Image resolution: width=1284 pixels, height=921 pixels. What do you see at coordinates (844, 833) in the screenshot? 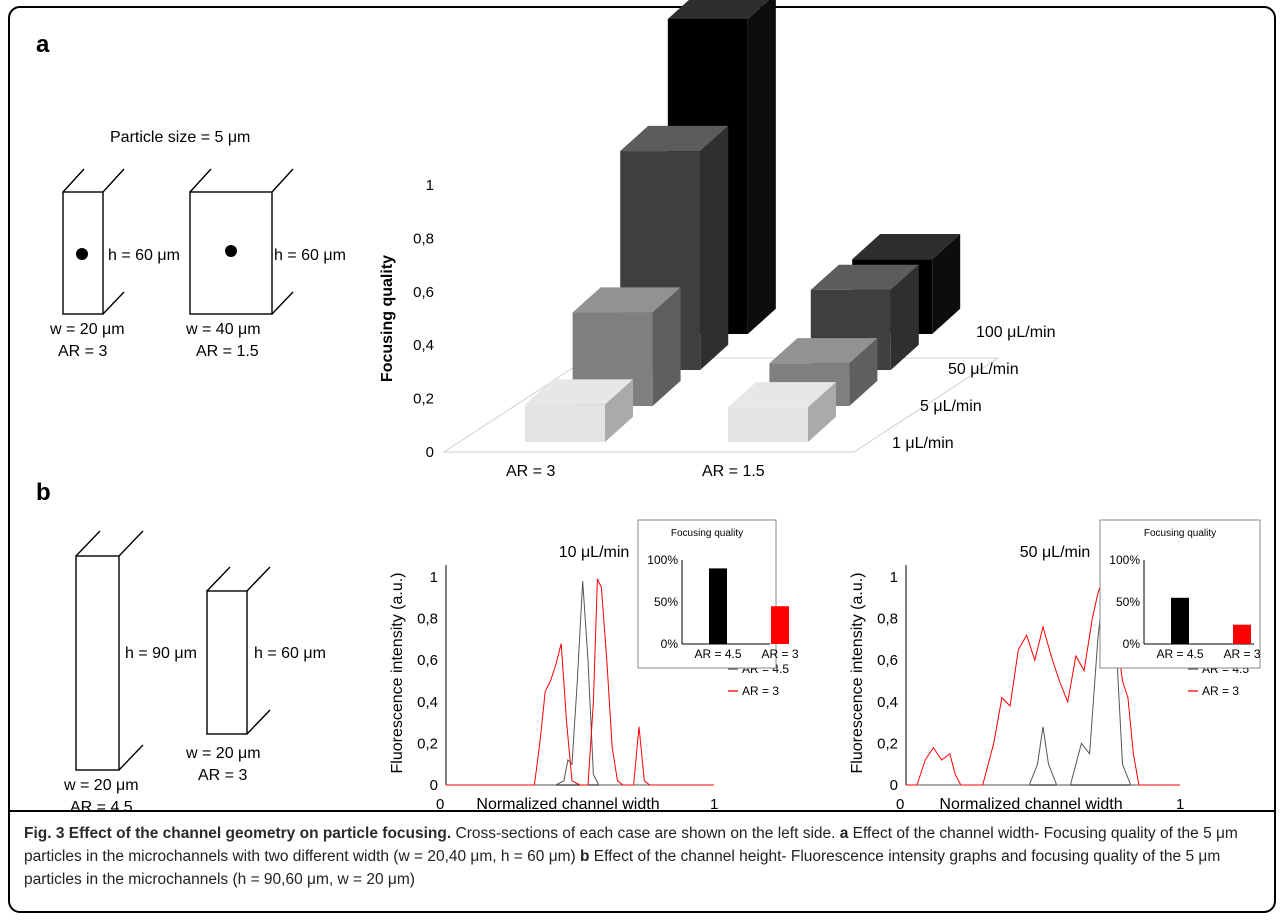
I see `caption-a-letter: a` at bounding box center [844, 833].